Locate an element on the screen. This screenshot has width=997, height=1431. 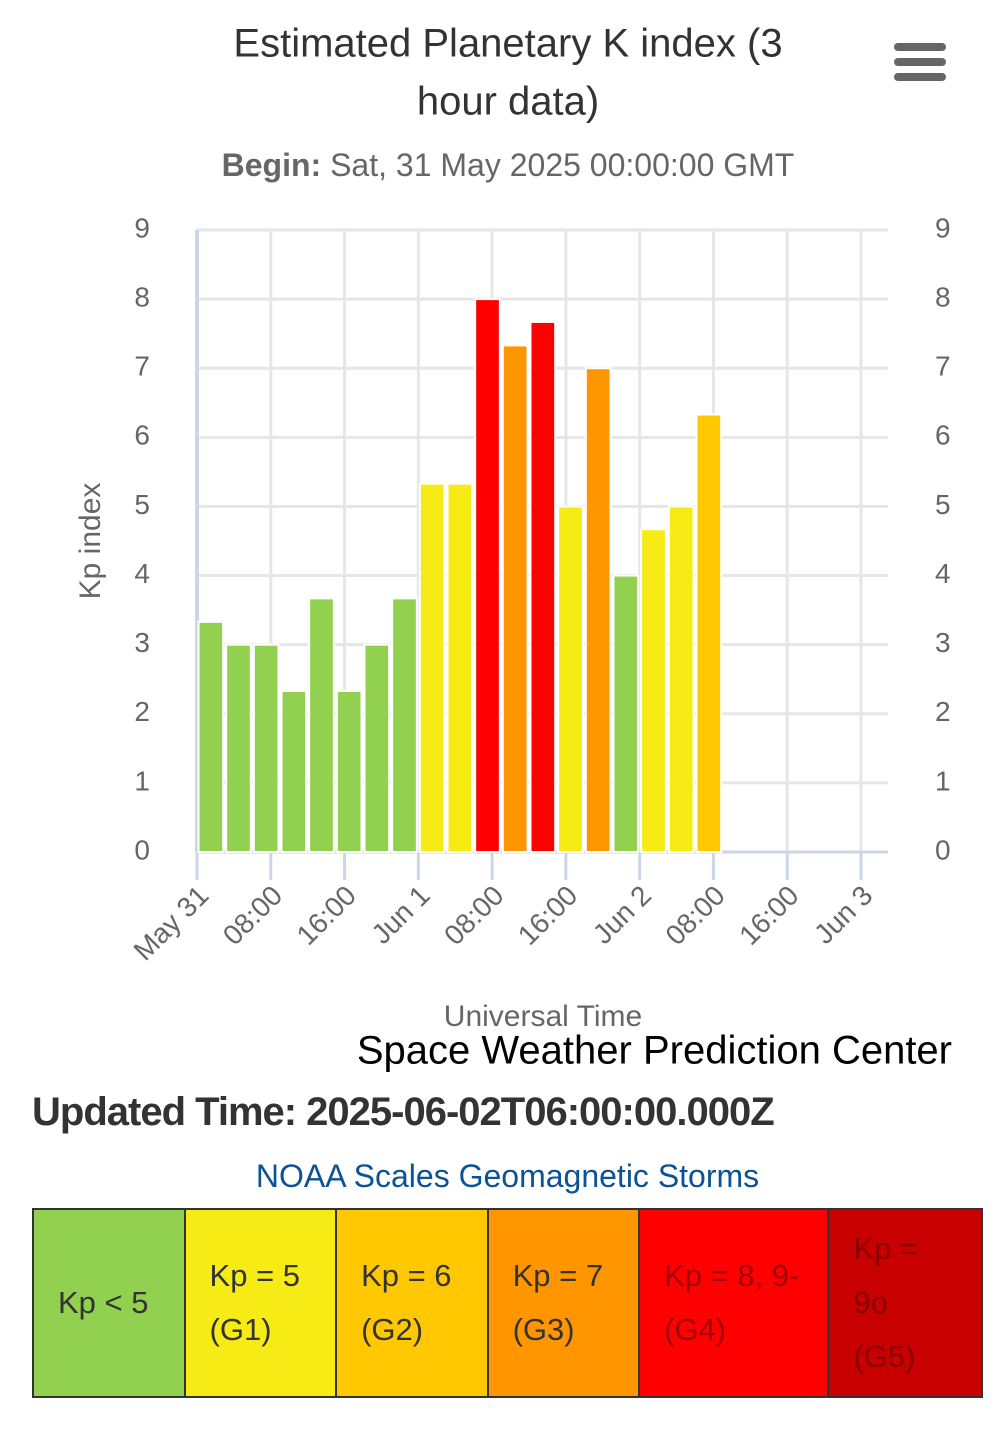
y2-tick-label: 2 is located at coordinates (943, 711).